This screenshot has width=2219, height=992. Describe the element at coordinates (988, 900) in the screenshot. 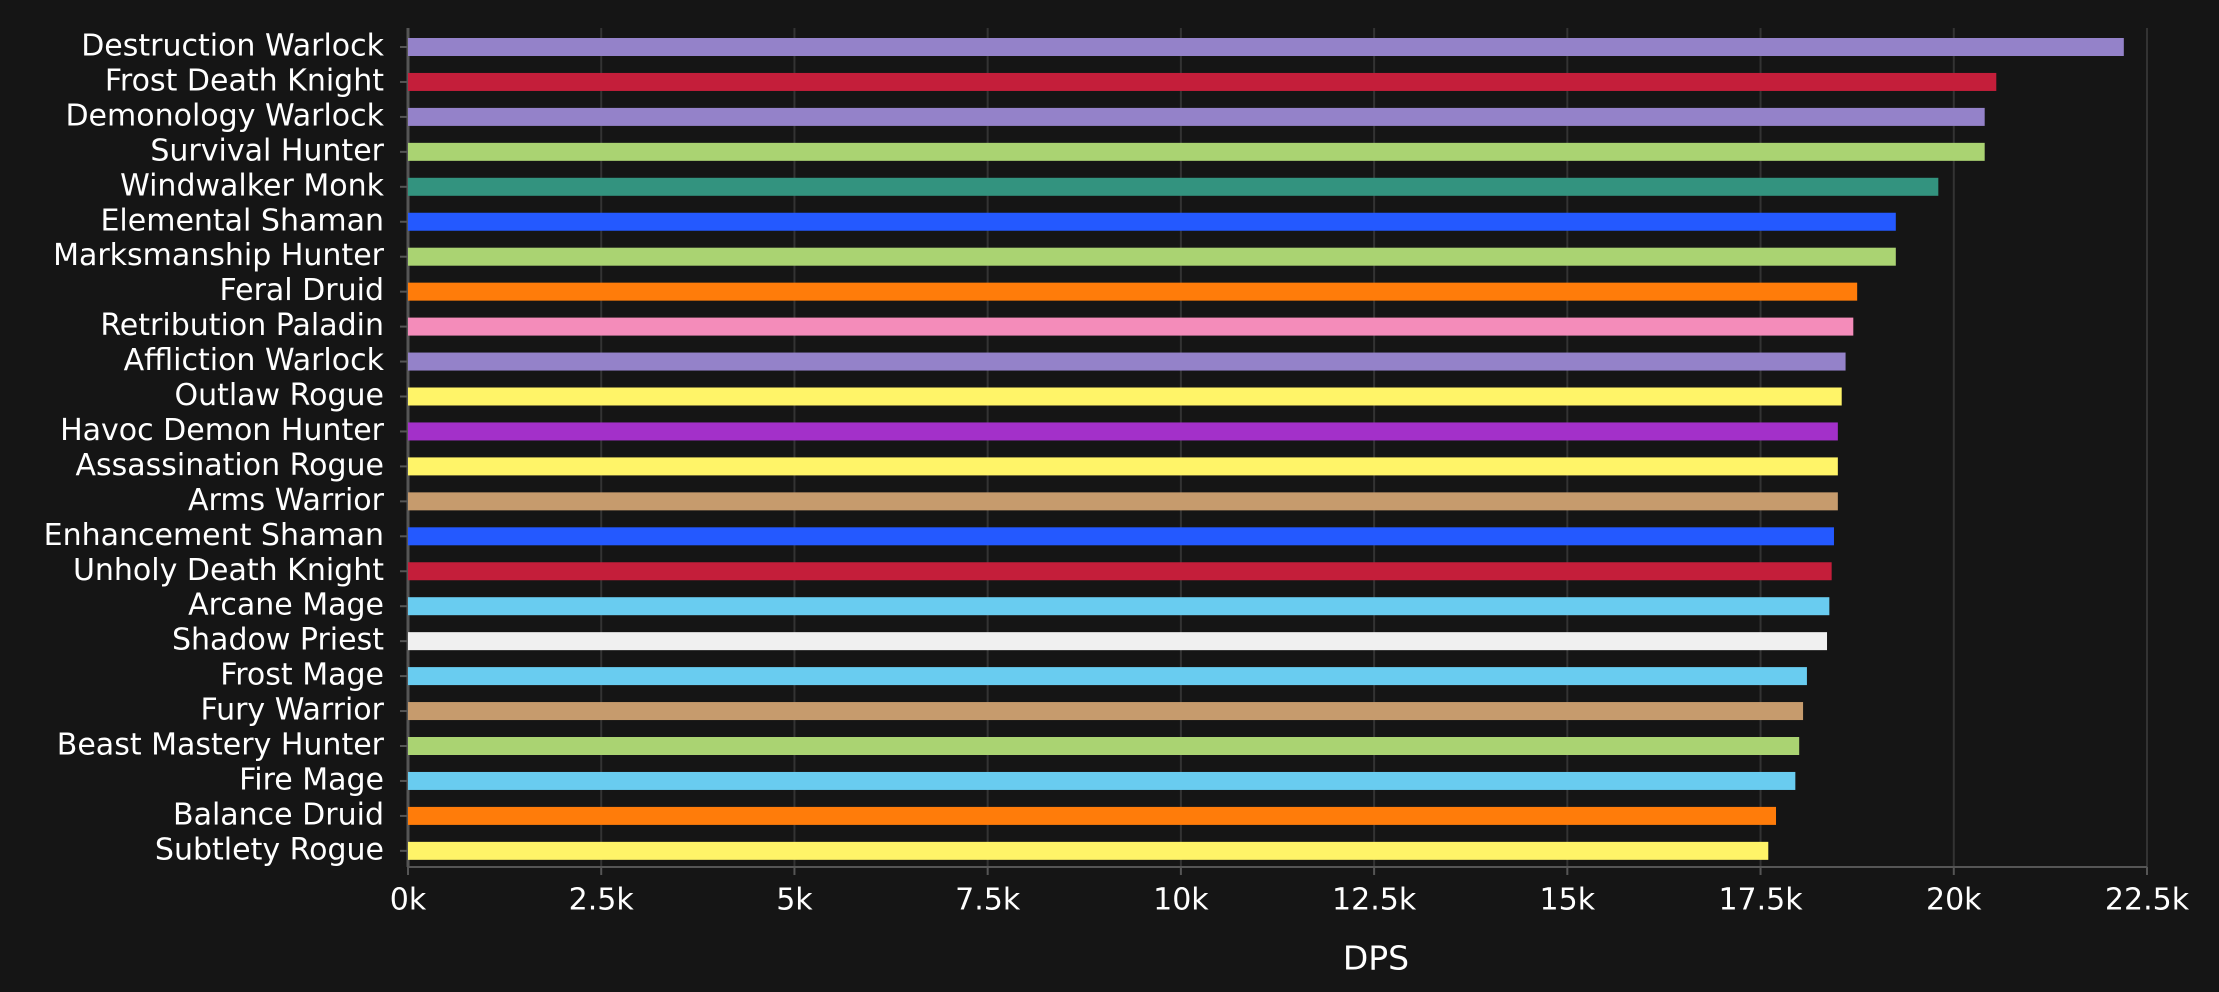

I see `x-tick-label: 7.5k` at that location.